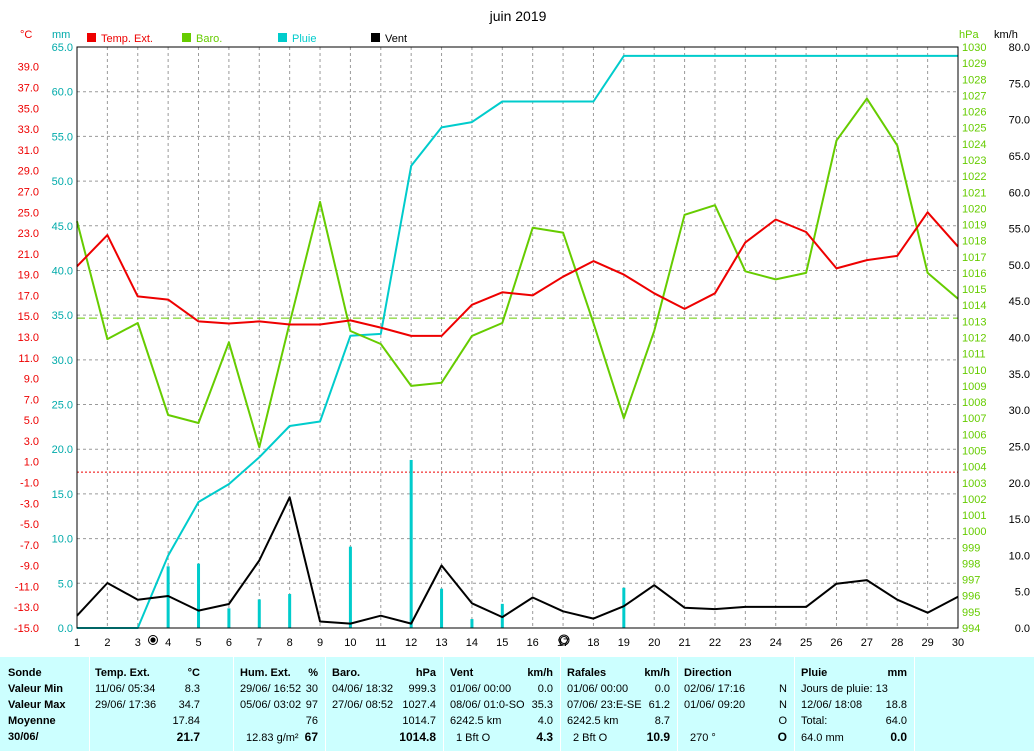 Image resolution: width=1034 pixels, height=751 pixels. Describe the element at coordinates (776, 643) in the screenshot. I see `x-tick-label: 24` at that location.